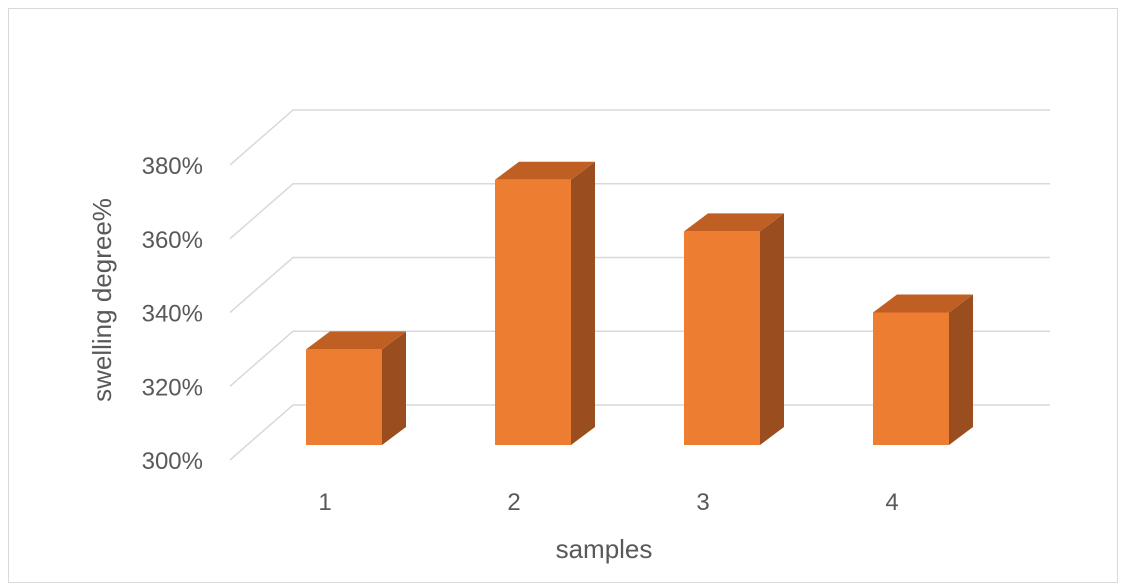  What do you see at coordinates (513, 502) in the screenshot?
I see `x-tick-label: 2` at bounding box center [513, 502].